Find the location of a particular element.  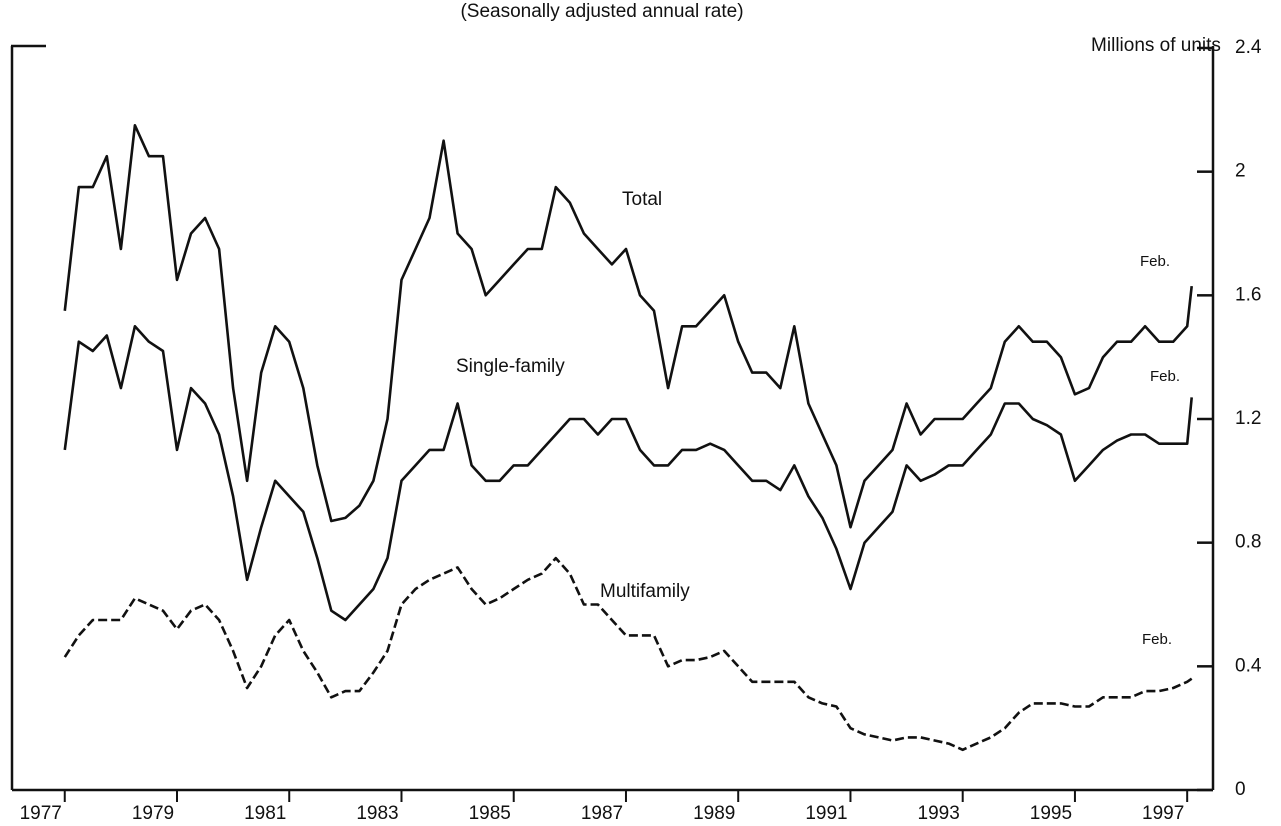

x-tick-label: 1985 is located at coordinates (490, 813).